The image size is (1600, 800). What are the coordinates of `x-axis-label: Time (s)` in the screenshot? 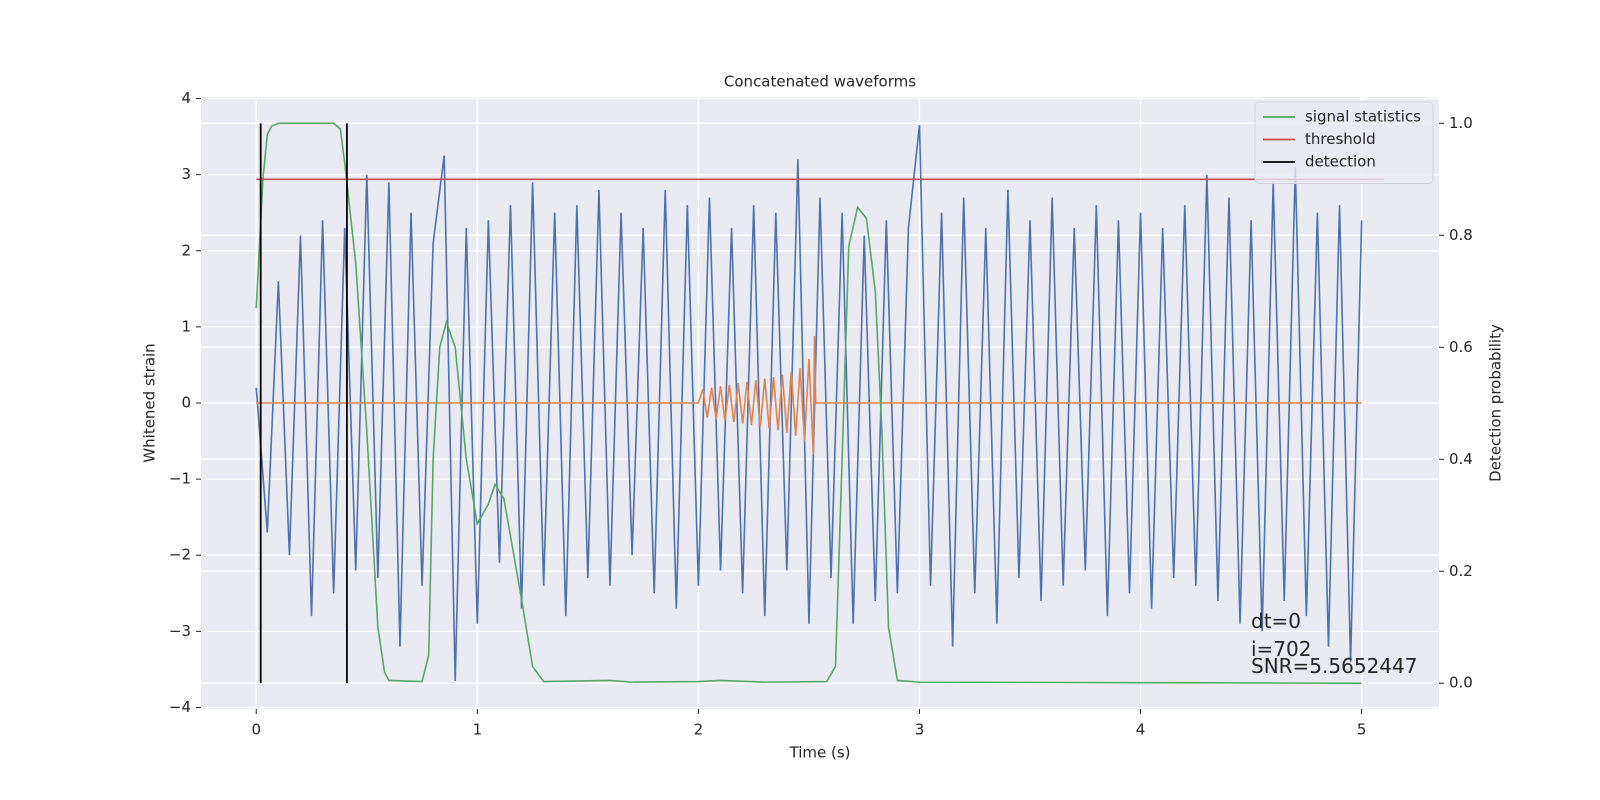 It's located at (820, 753).